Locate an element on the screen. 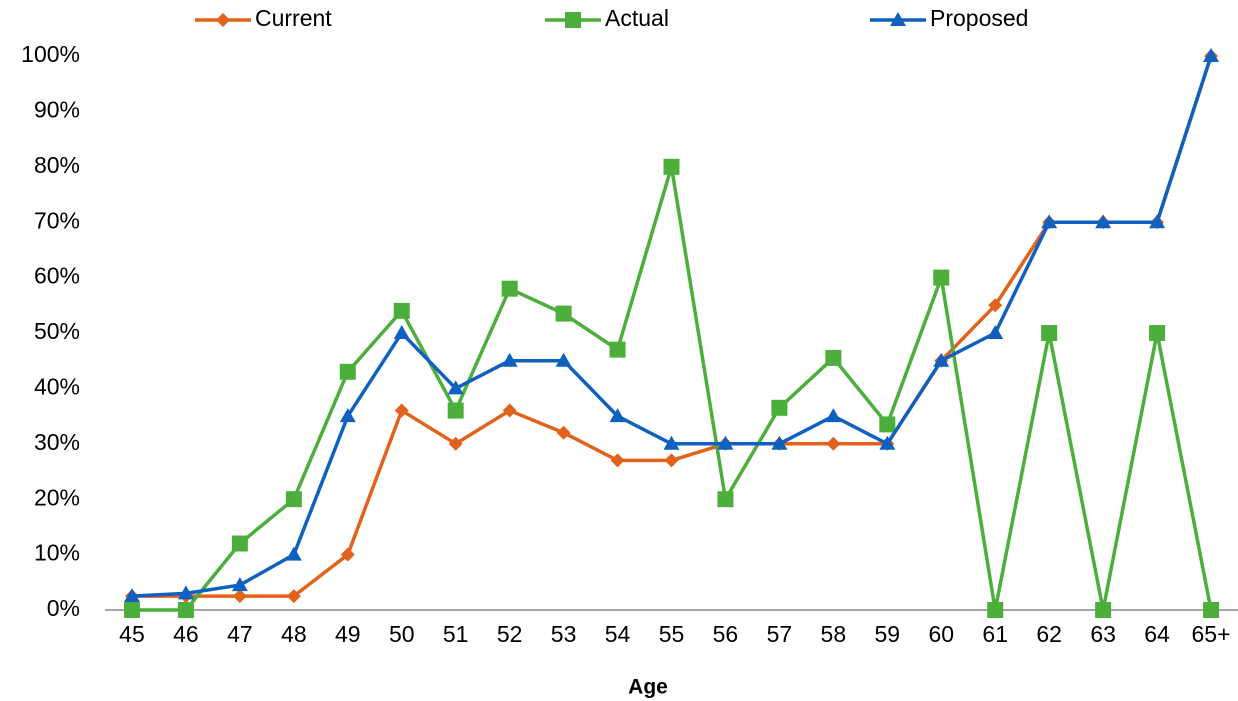 This screenshot has width=1238, height=701. y-tick-label: 100% is located at coordinates (50, 54).